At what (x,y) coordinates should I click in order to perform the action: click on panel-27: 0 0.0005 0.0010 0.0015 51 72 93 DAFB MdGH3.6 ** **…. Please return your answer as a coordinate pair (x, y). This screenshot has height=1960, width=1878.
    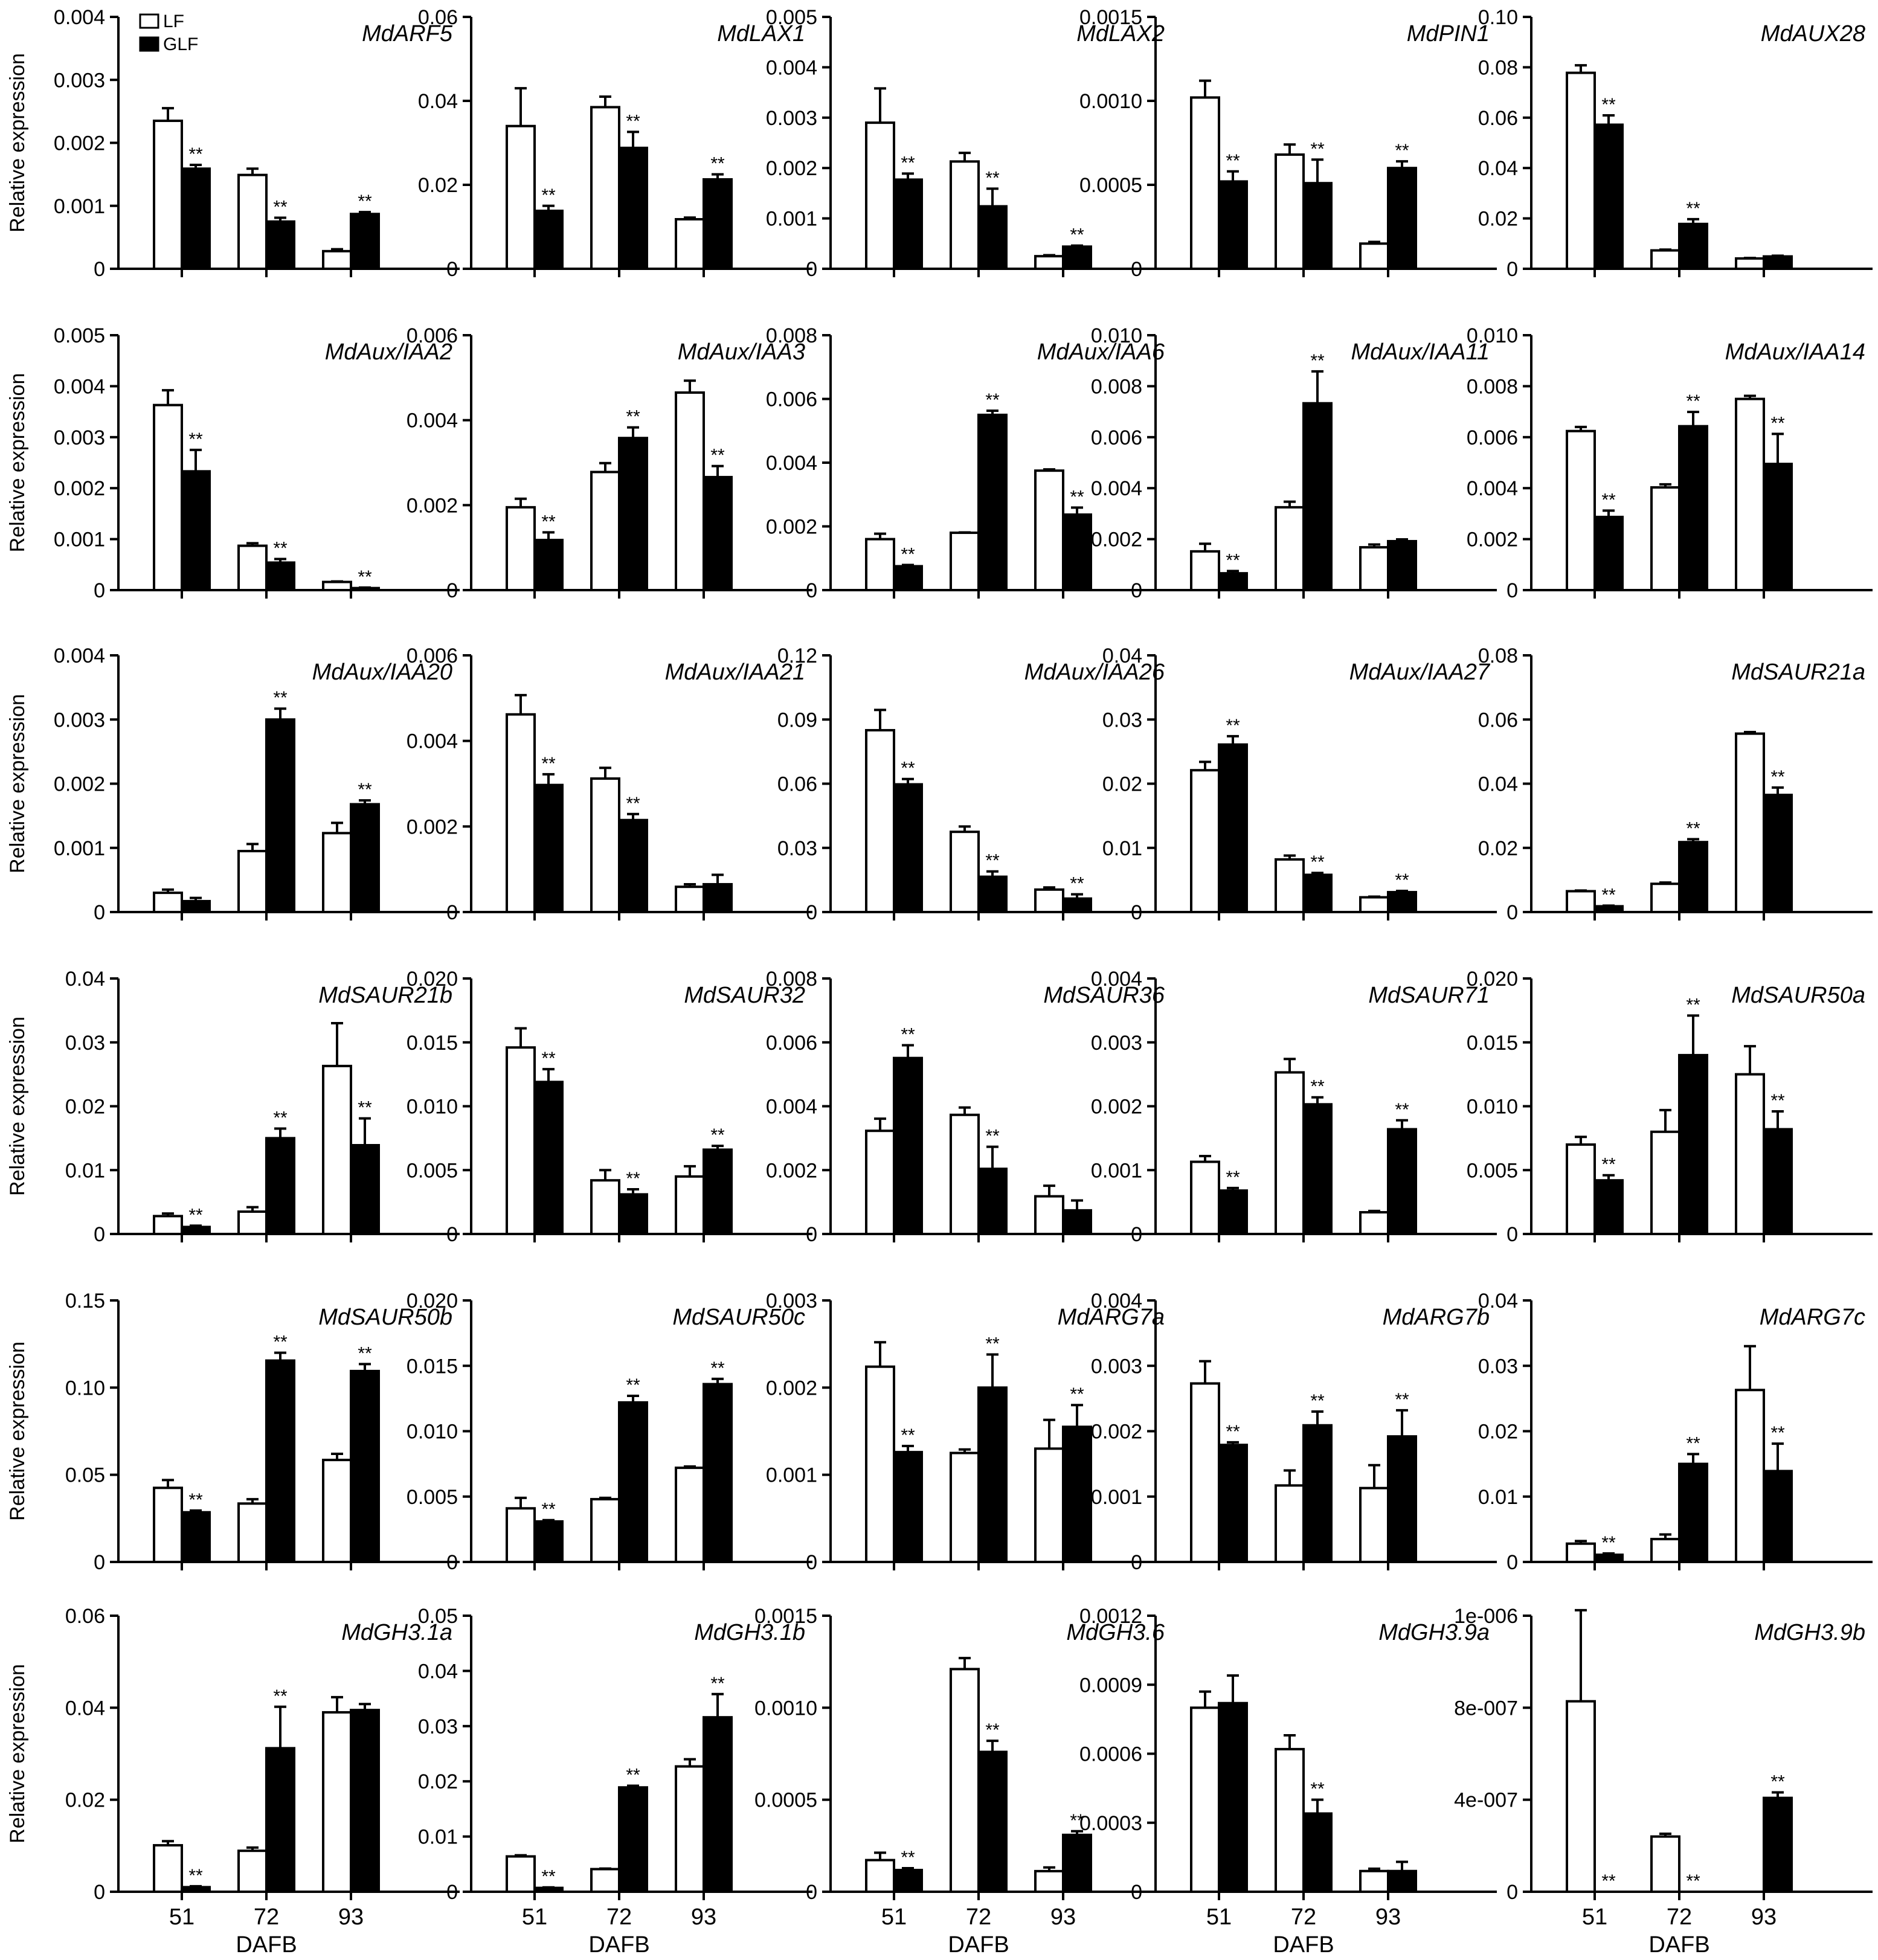
    Looking at the image, I should click on (963, 1781).